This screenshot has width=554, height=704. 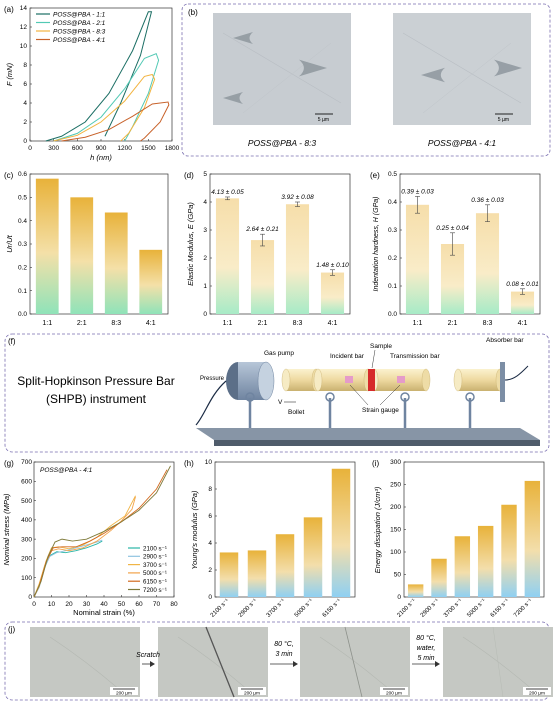 I want to click on support-ring, so click(x=470, y=397).